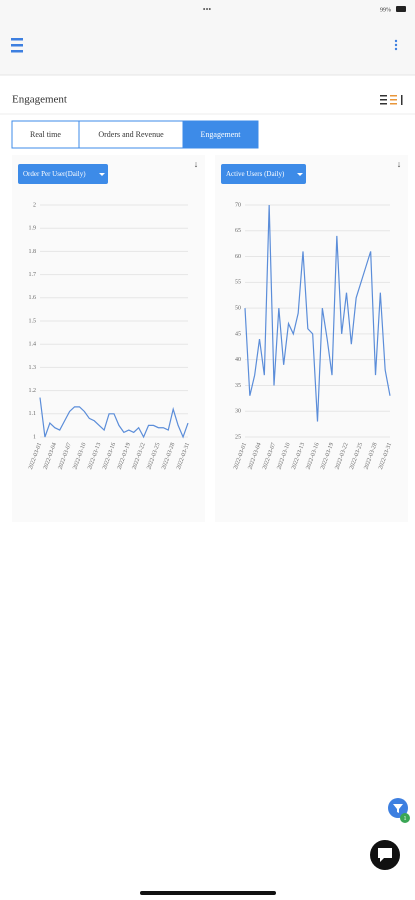  Describe the element at coordinates (33, 414) in the screenshot. I see `y-tick-label: 1.1` at that location.